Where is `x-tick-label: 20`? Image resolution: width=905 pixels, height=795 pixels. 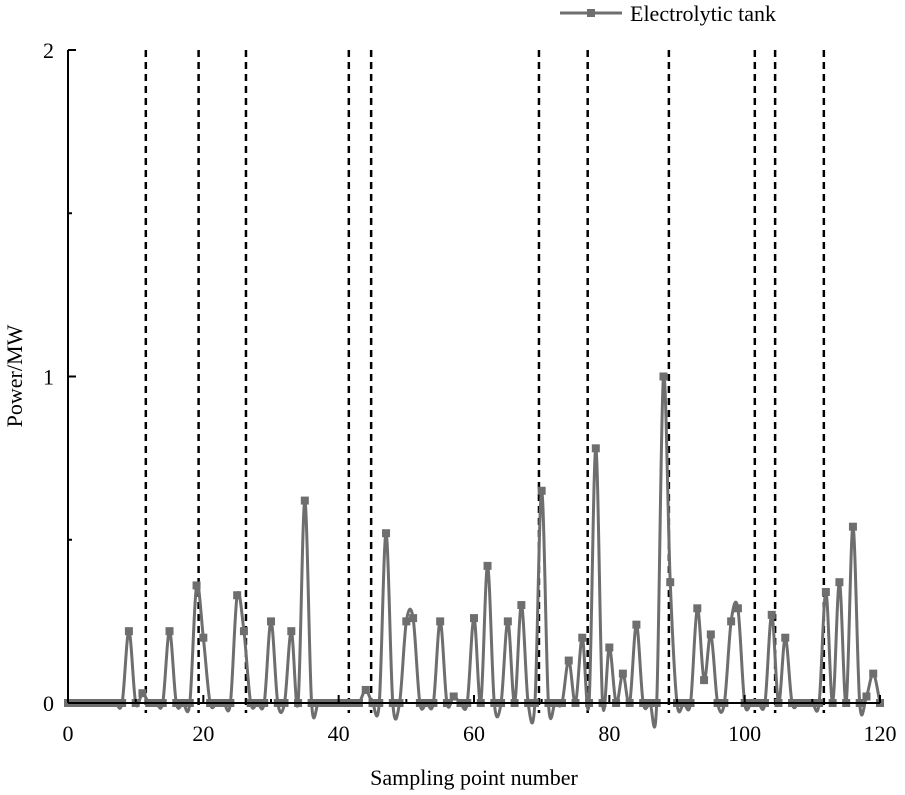 x-tick-label: 20 is located at coordinates (203, 733).